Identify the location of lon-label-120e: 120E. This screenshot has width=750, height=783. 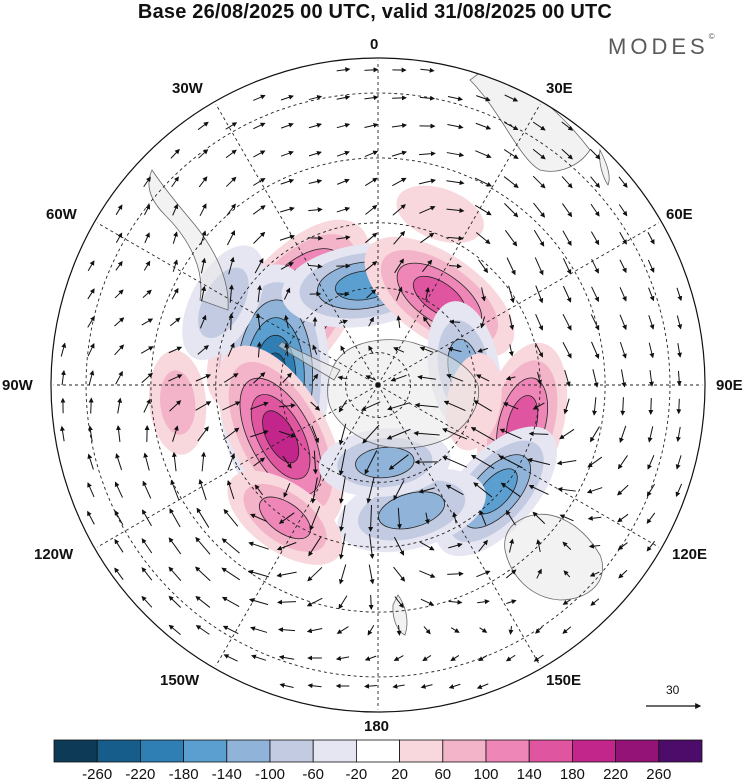
(690, 554).